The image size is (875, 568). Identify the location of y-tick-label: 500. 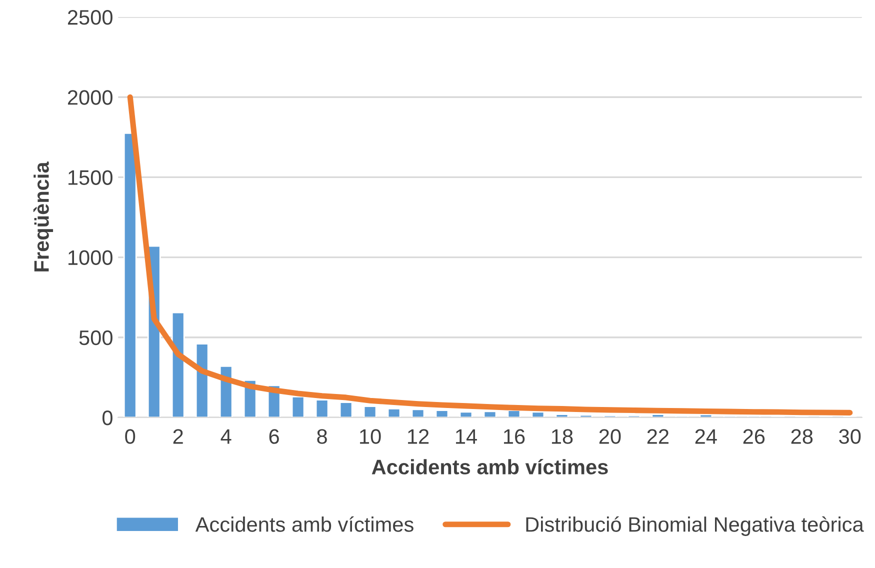
(95, 338).